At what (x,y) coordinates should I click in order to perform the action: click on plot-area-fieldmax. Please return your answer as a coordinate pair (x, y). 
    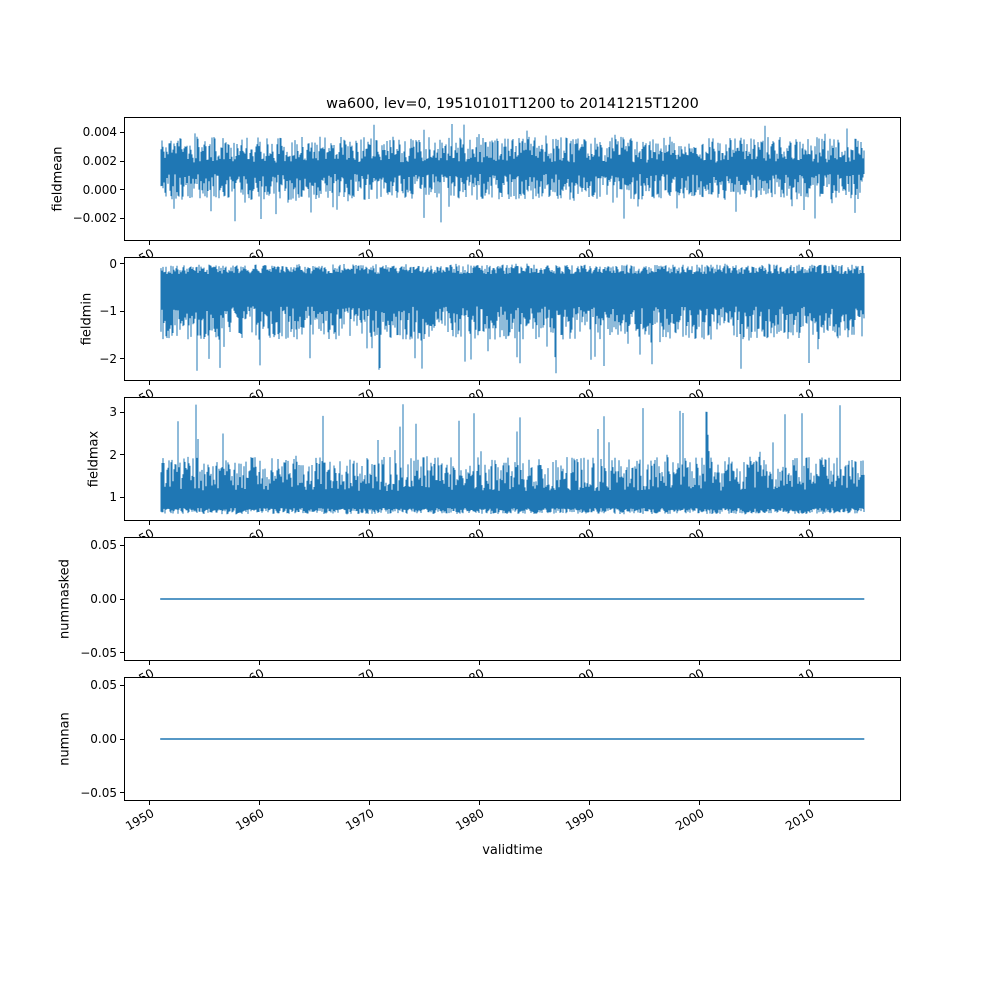
    Looking at the image, I should click on (512, 459).